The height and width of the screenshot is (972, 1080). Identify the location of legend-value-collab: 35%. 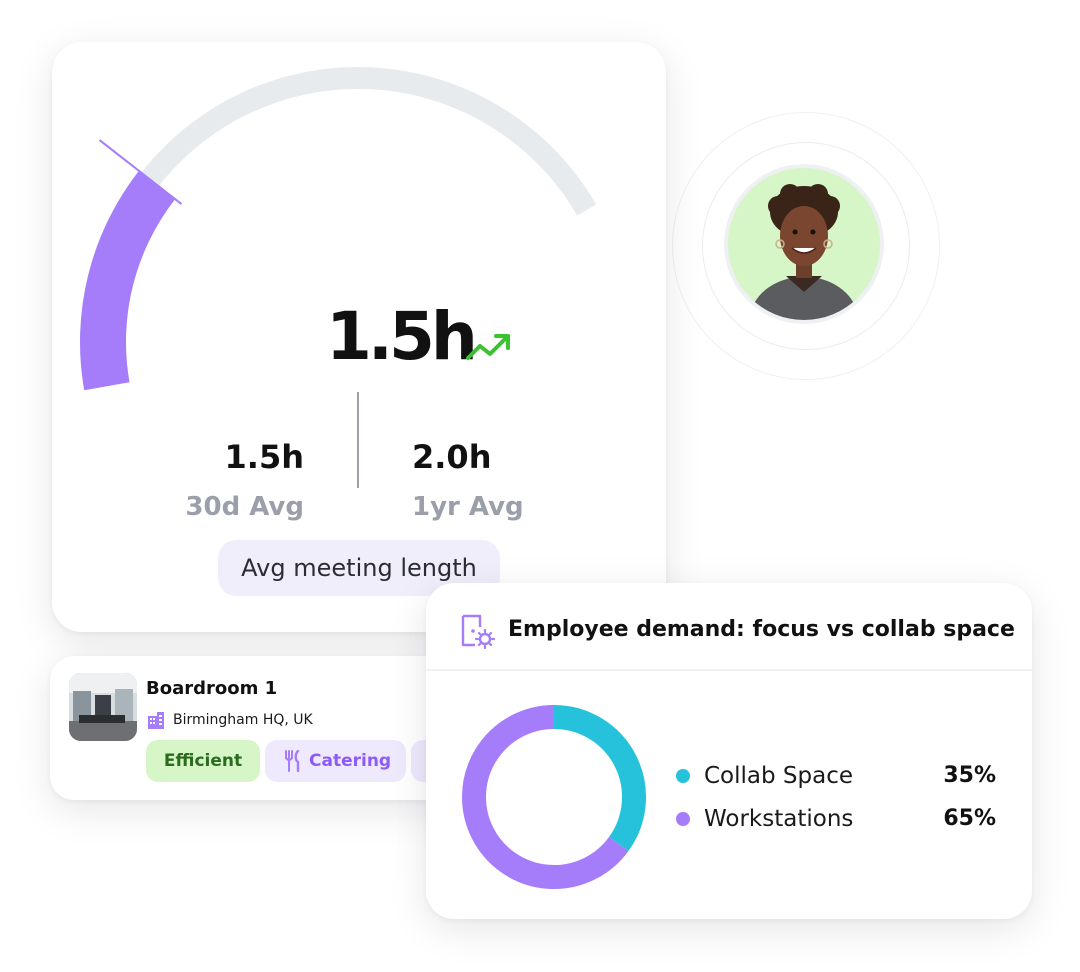
(969, 775).